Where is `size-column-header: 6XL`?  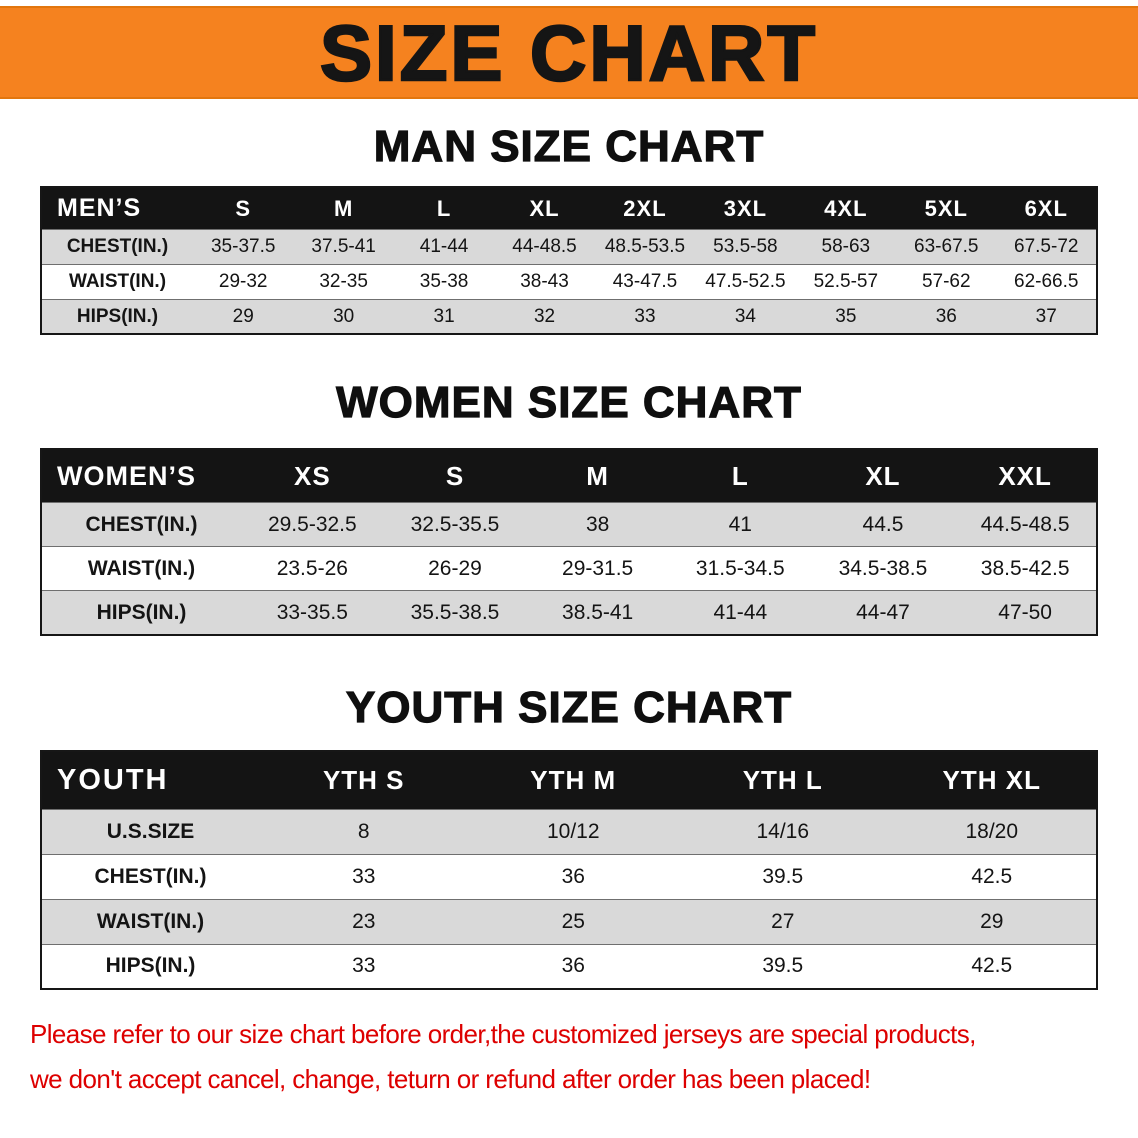 size-column-header: 6XL is located at coordinates (1046, 208).